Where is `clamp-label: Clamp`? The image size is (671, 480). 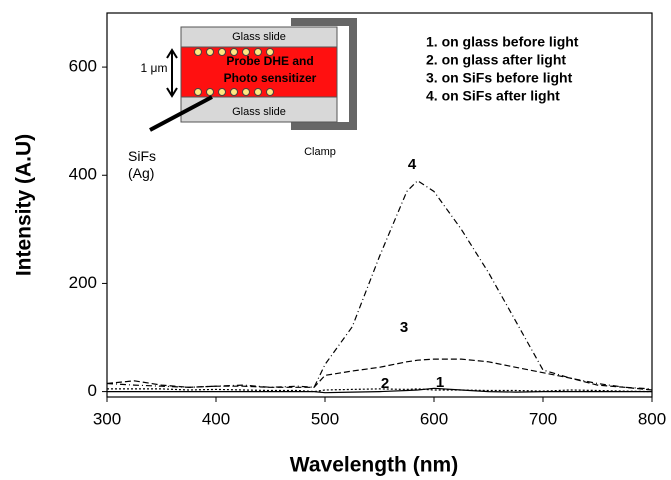 clamp-label: Clamp is located at coordinates (320, 152).